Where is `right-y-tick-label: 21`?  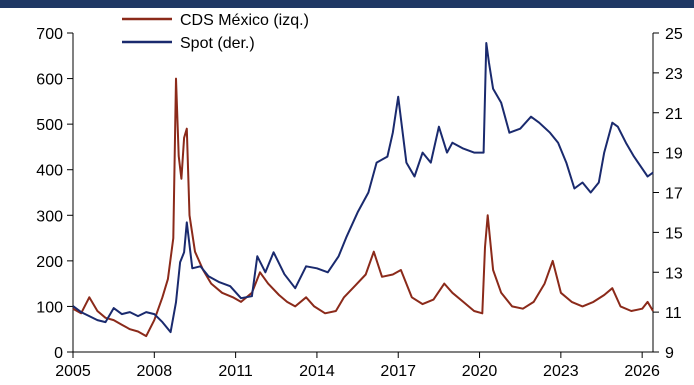
right-y-tick-label: 21 is located at coordinates (674, 114).